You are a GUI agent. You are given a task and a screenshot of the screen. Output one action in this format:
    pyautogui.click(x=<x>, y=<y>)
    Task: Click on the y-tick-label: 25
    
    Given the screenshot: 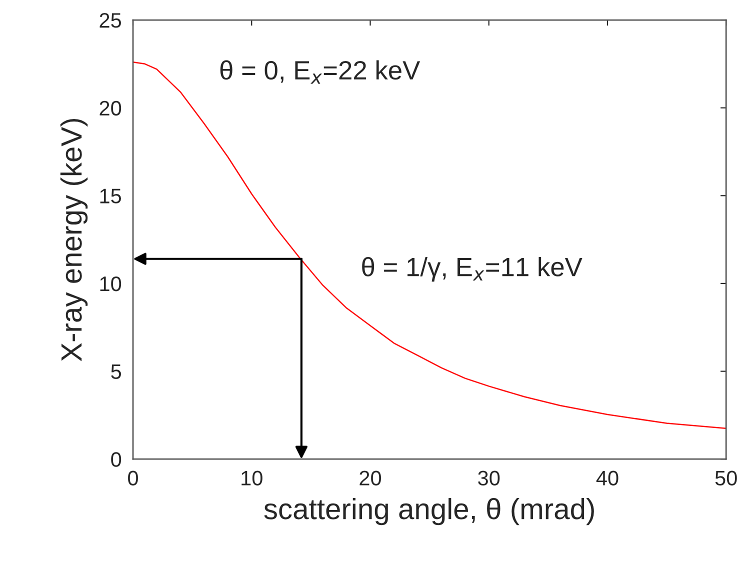 What is the action you would take?
    pyautogui.click(x=111, y=20)
    